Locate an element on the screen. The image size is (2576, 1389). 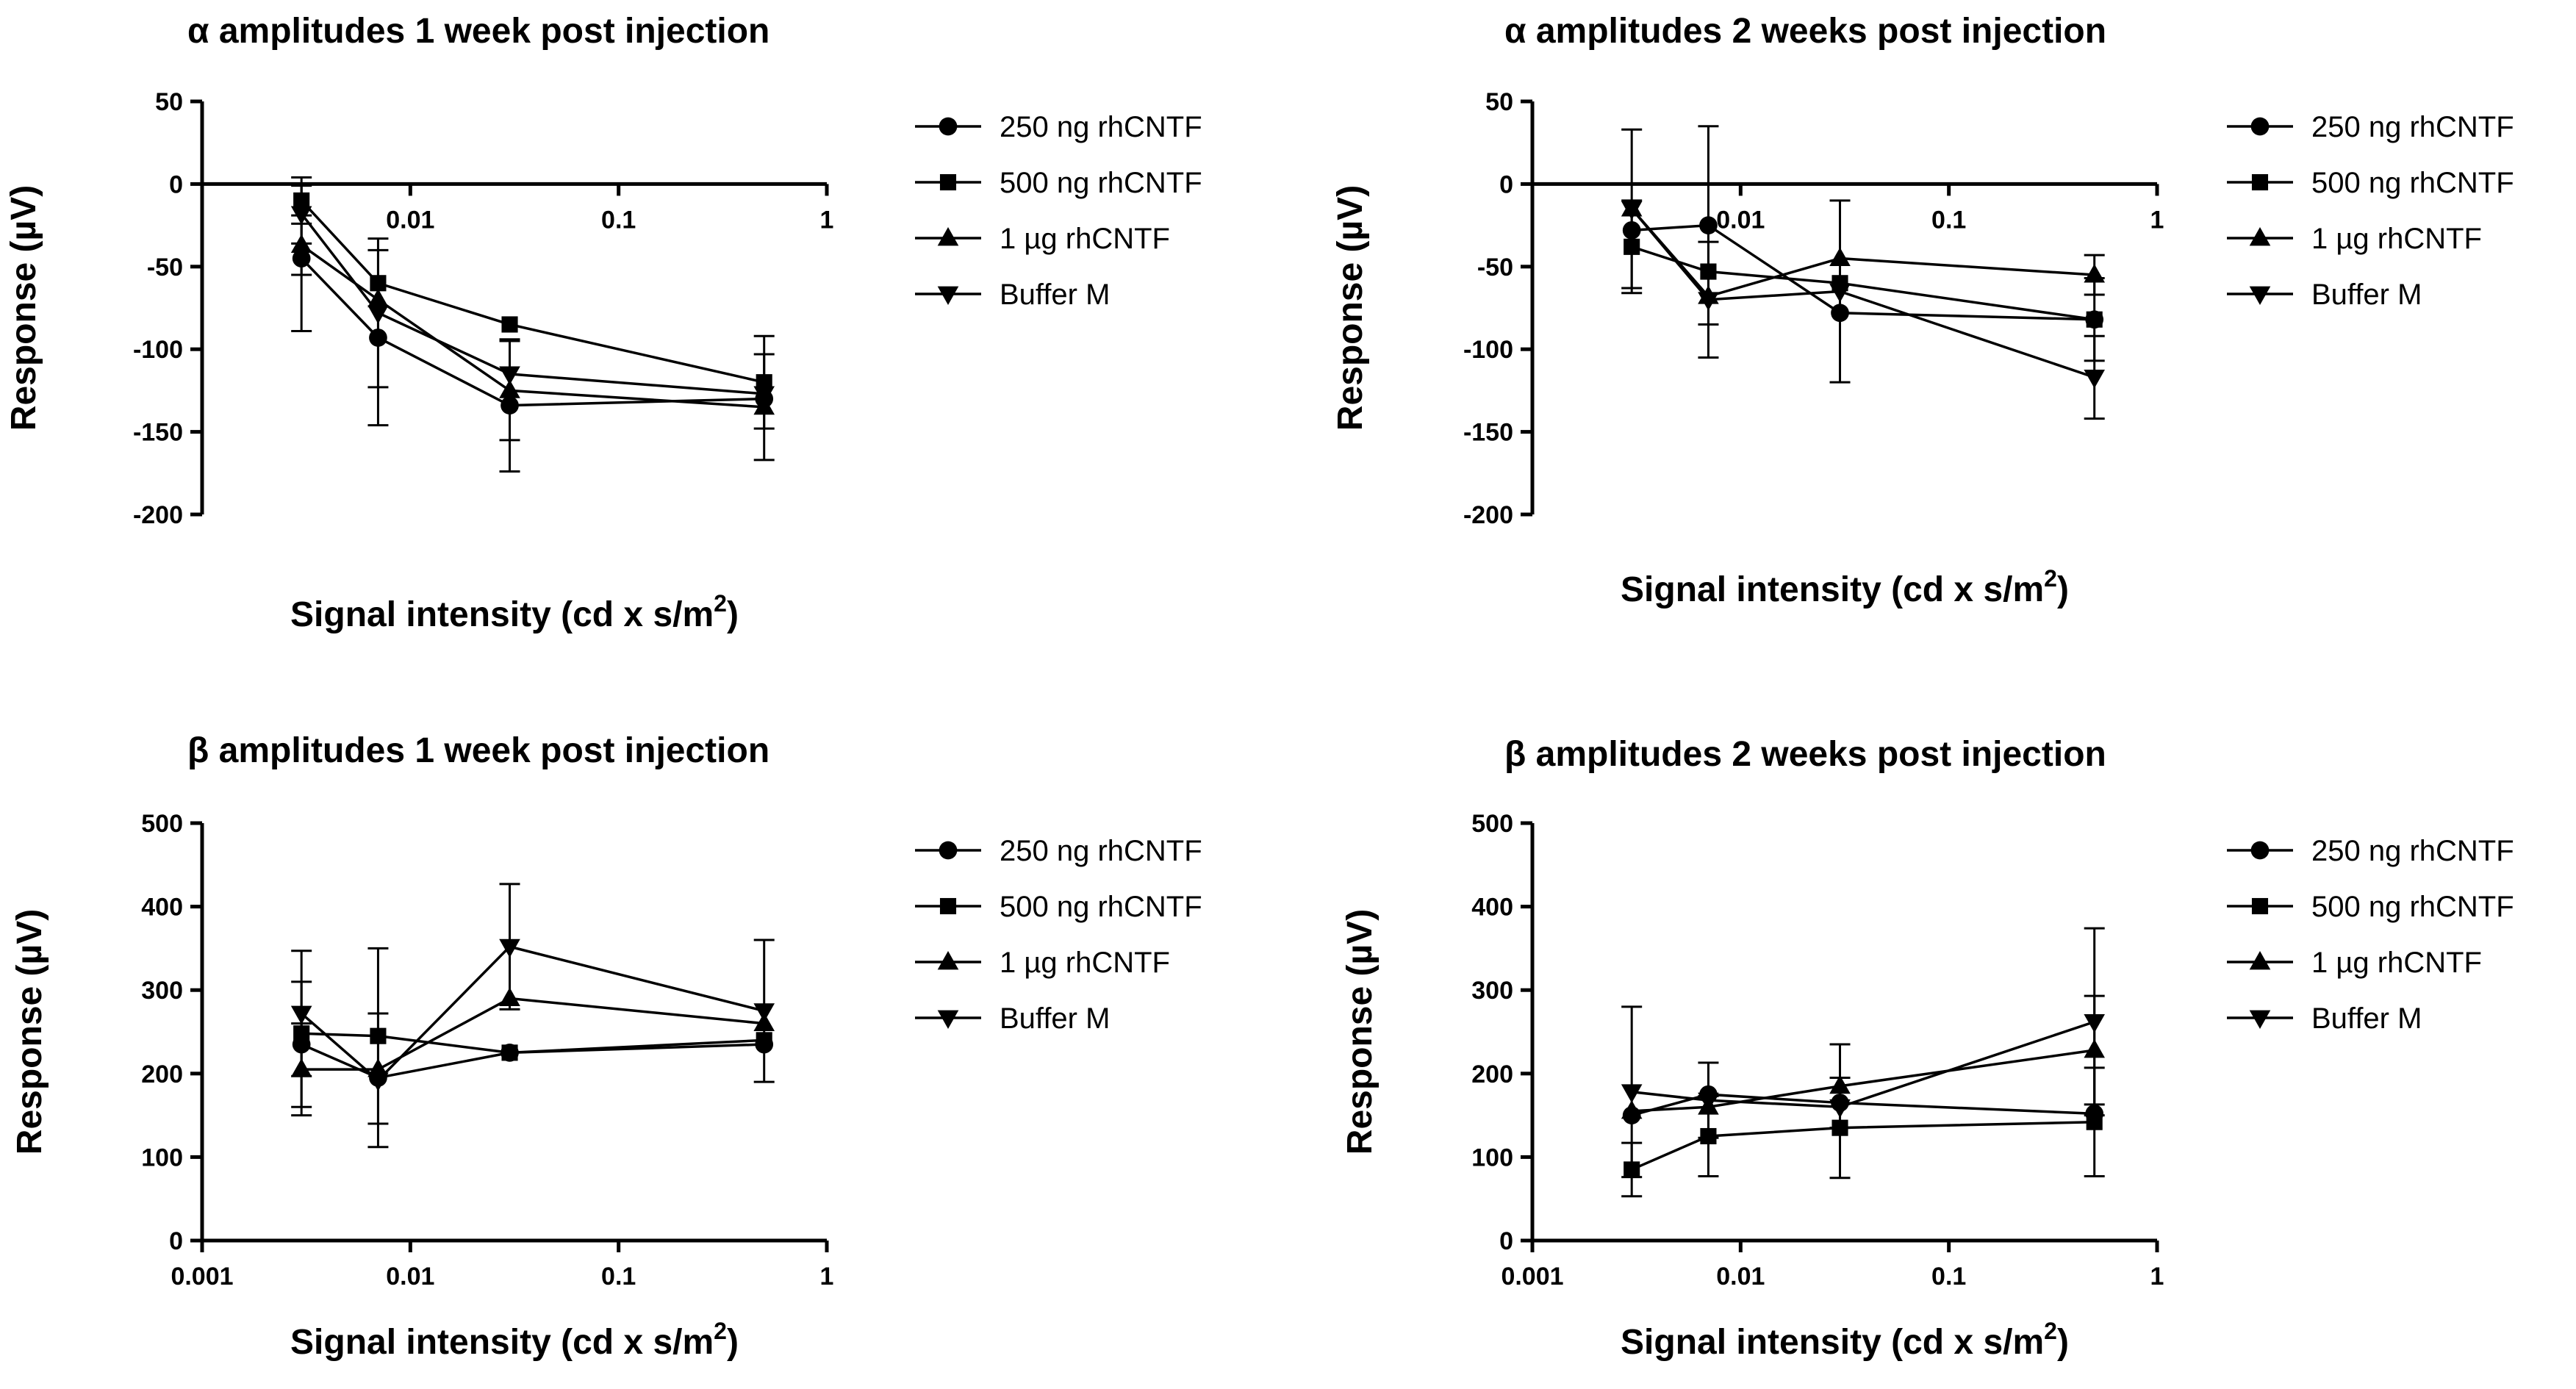
y-tick-label: 100 is located at coordinates (1492, 1157).